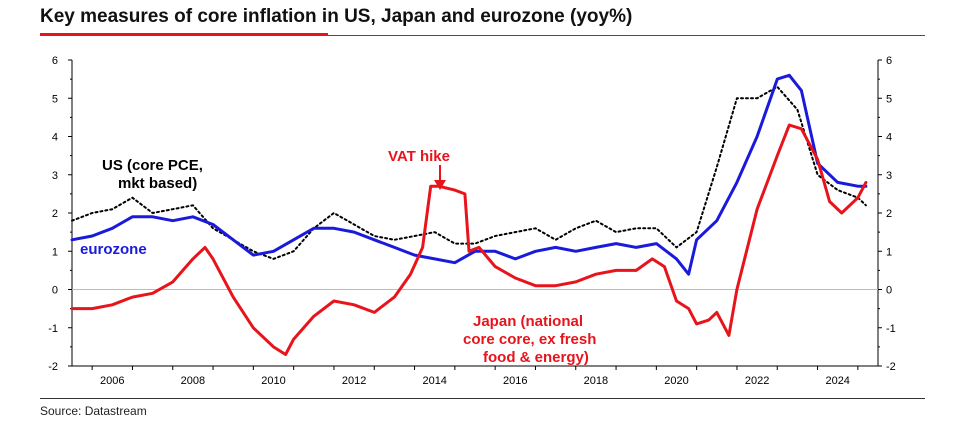 This screenshot has width=959, height=432. I want to click on y-tick-label-right: -2, so click(891, 367).